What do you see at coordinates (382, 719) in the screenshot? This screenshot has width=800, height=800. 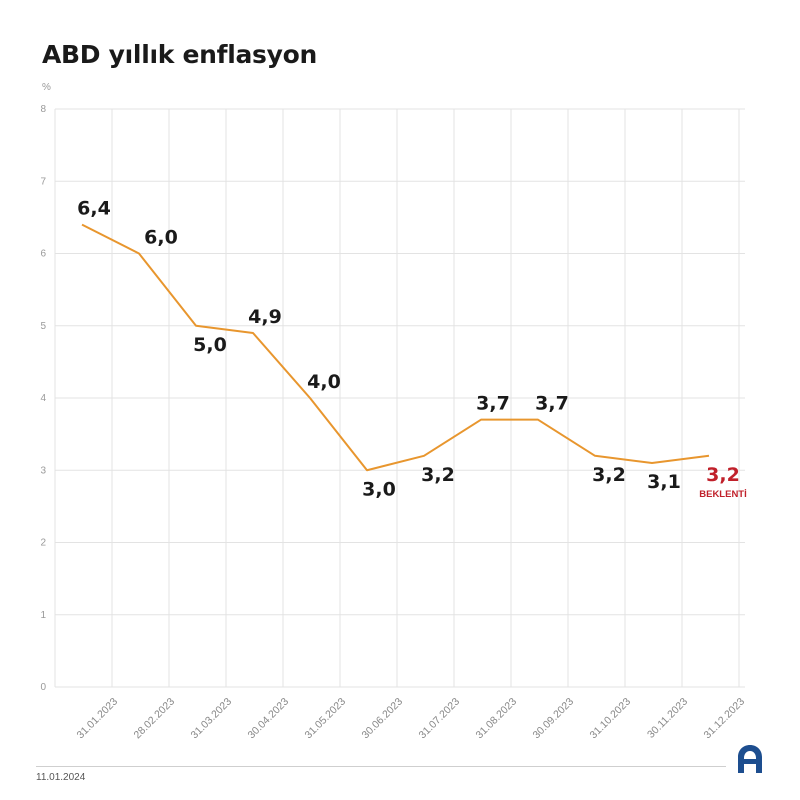 I see `x-tick-label: 30.06.2023` at bounding box center [382, 719].